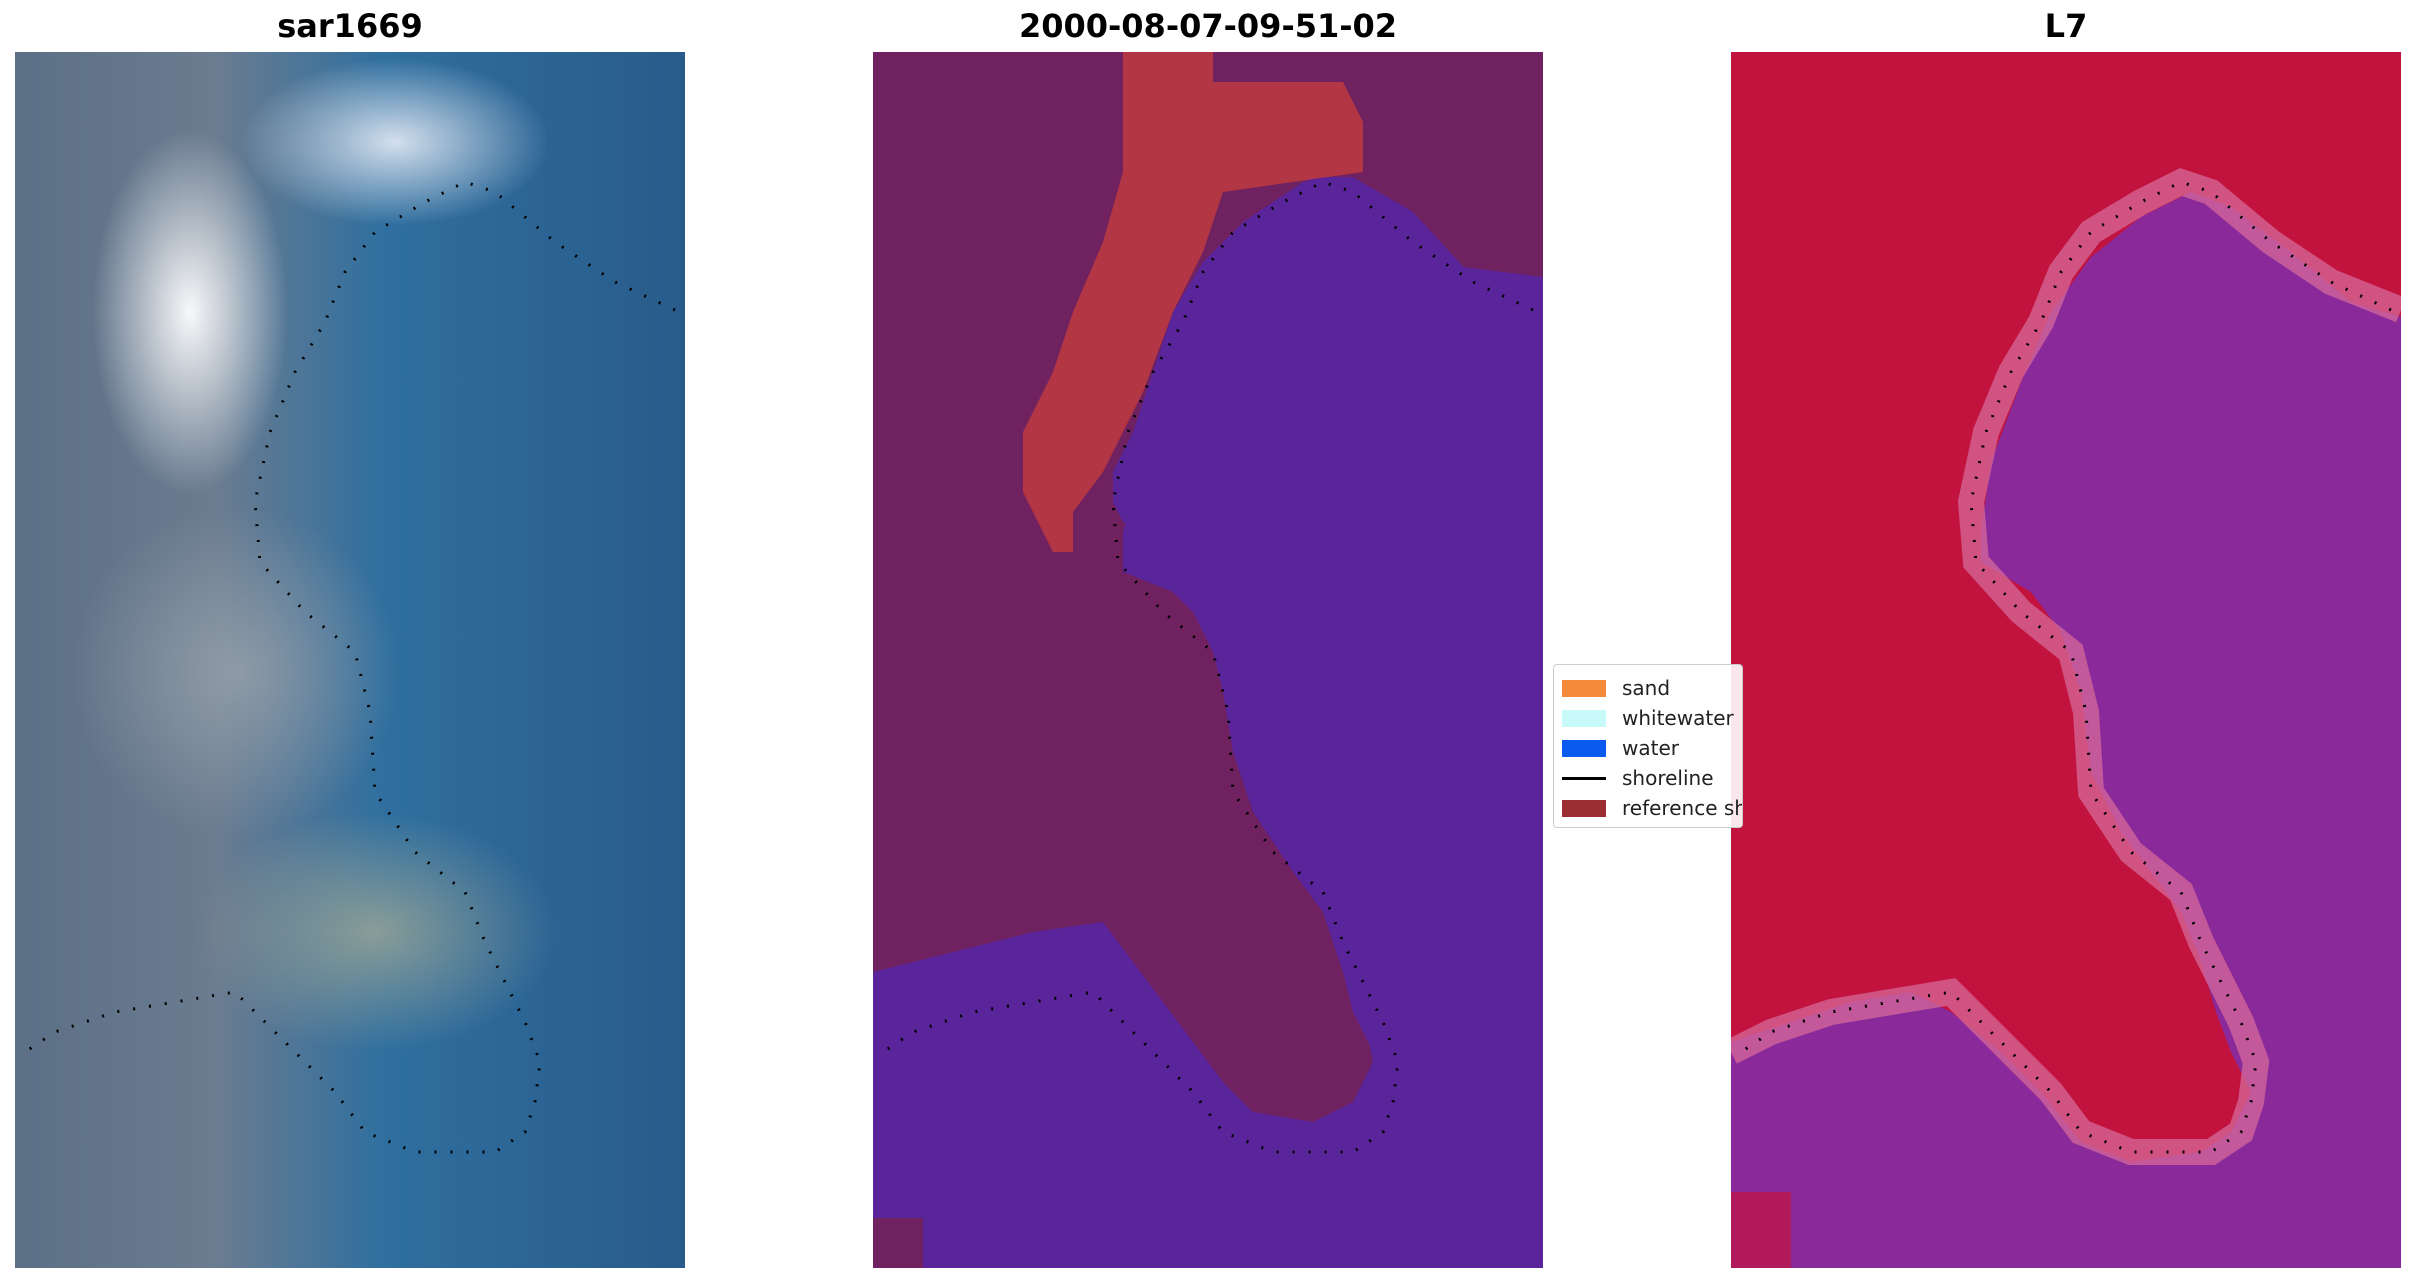  I want to click on shoreline-line-swatch, so click(1584, 778).